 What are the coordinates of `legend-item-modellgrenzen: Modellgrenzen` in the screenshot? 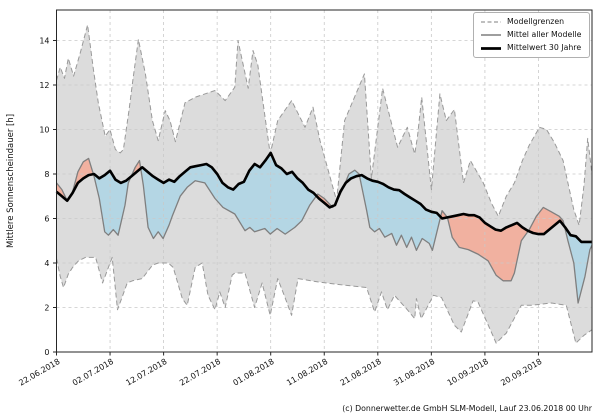 It's located at (531, 22).